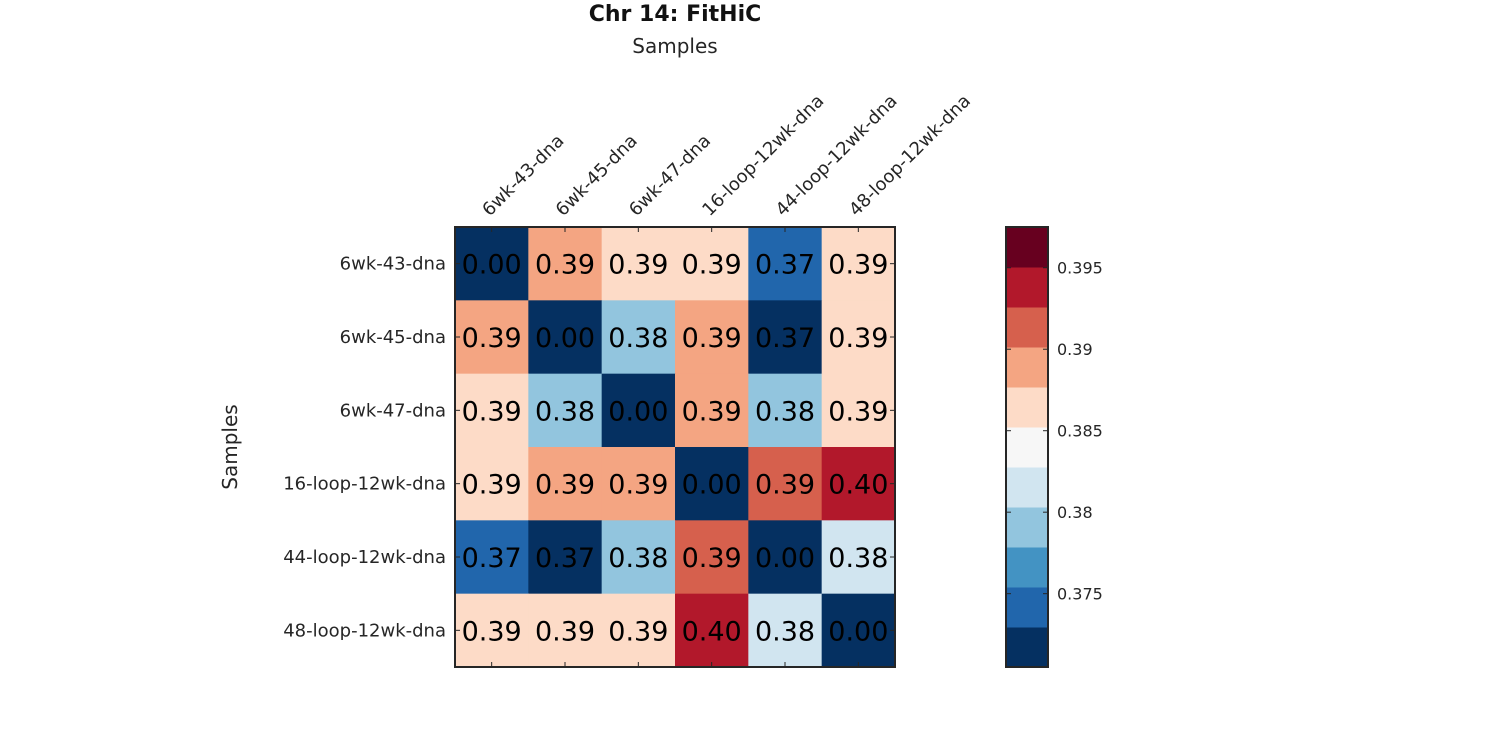 The width and height of the screenshot is (1500, 750). I want to click on x-tick-label: 44-loop-12wk-dna, so click(837, 156).